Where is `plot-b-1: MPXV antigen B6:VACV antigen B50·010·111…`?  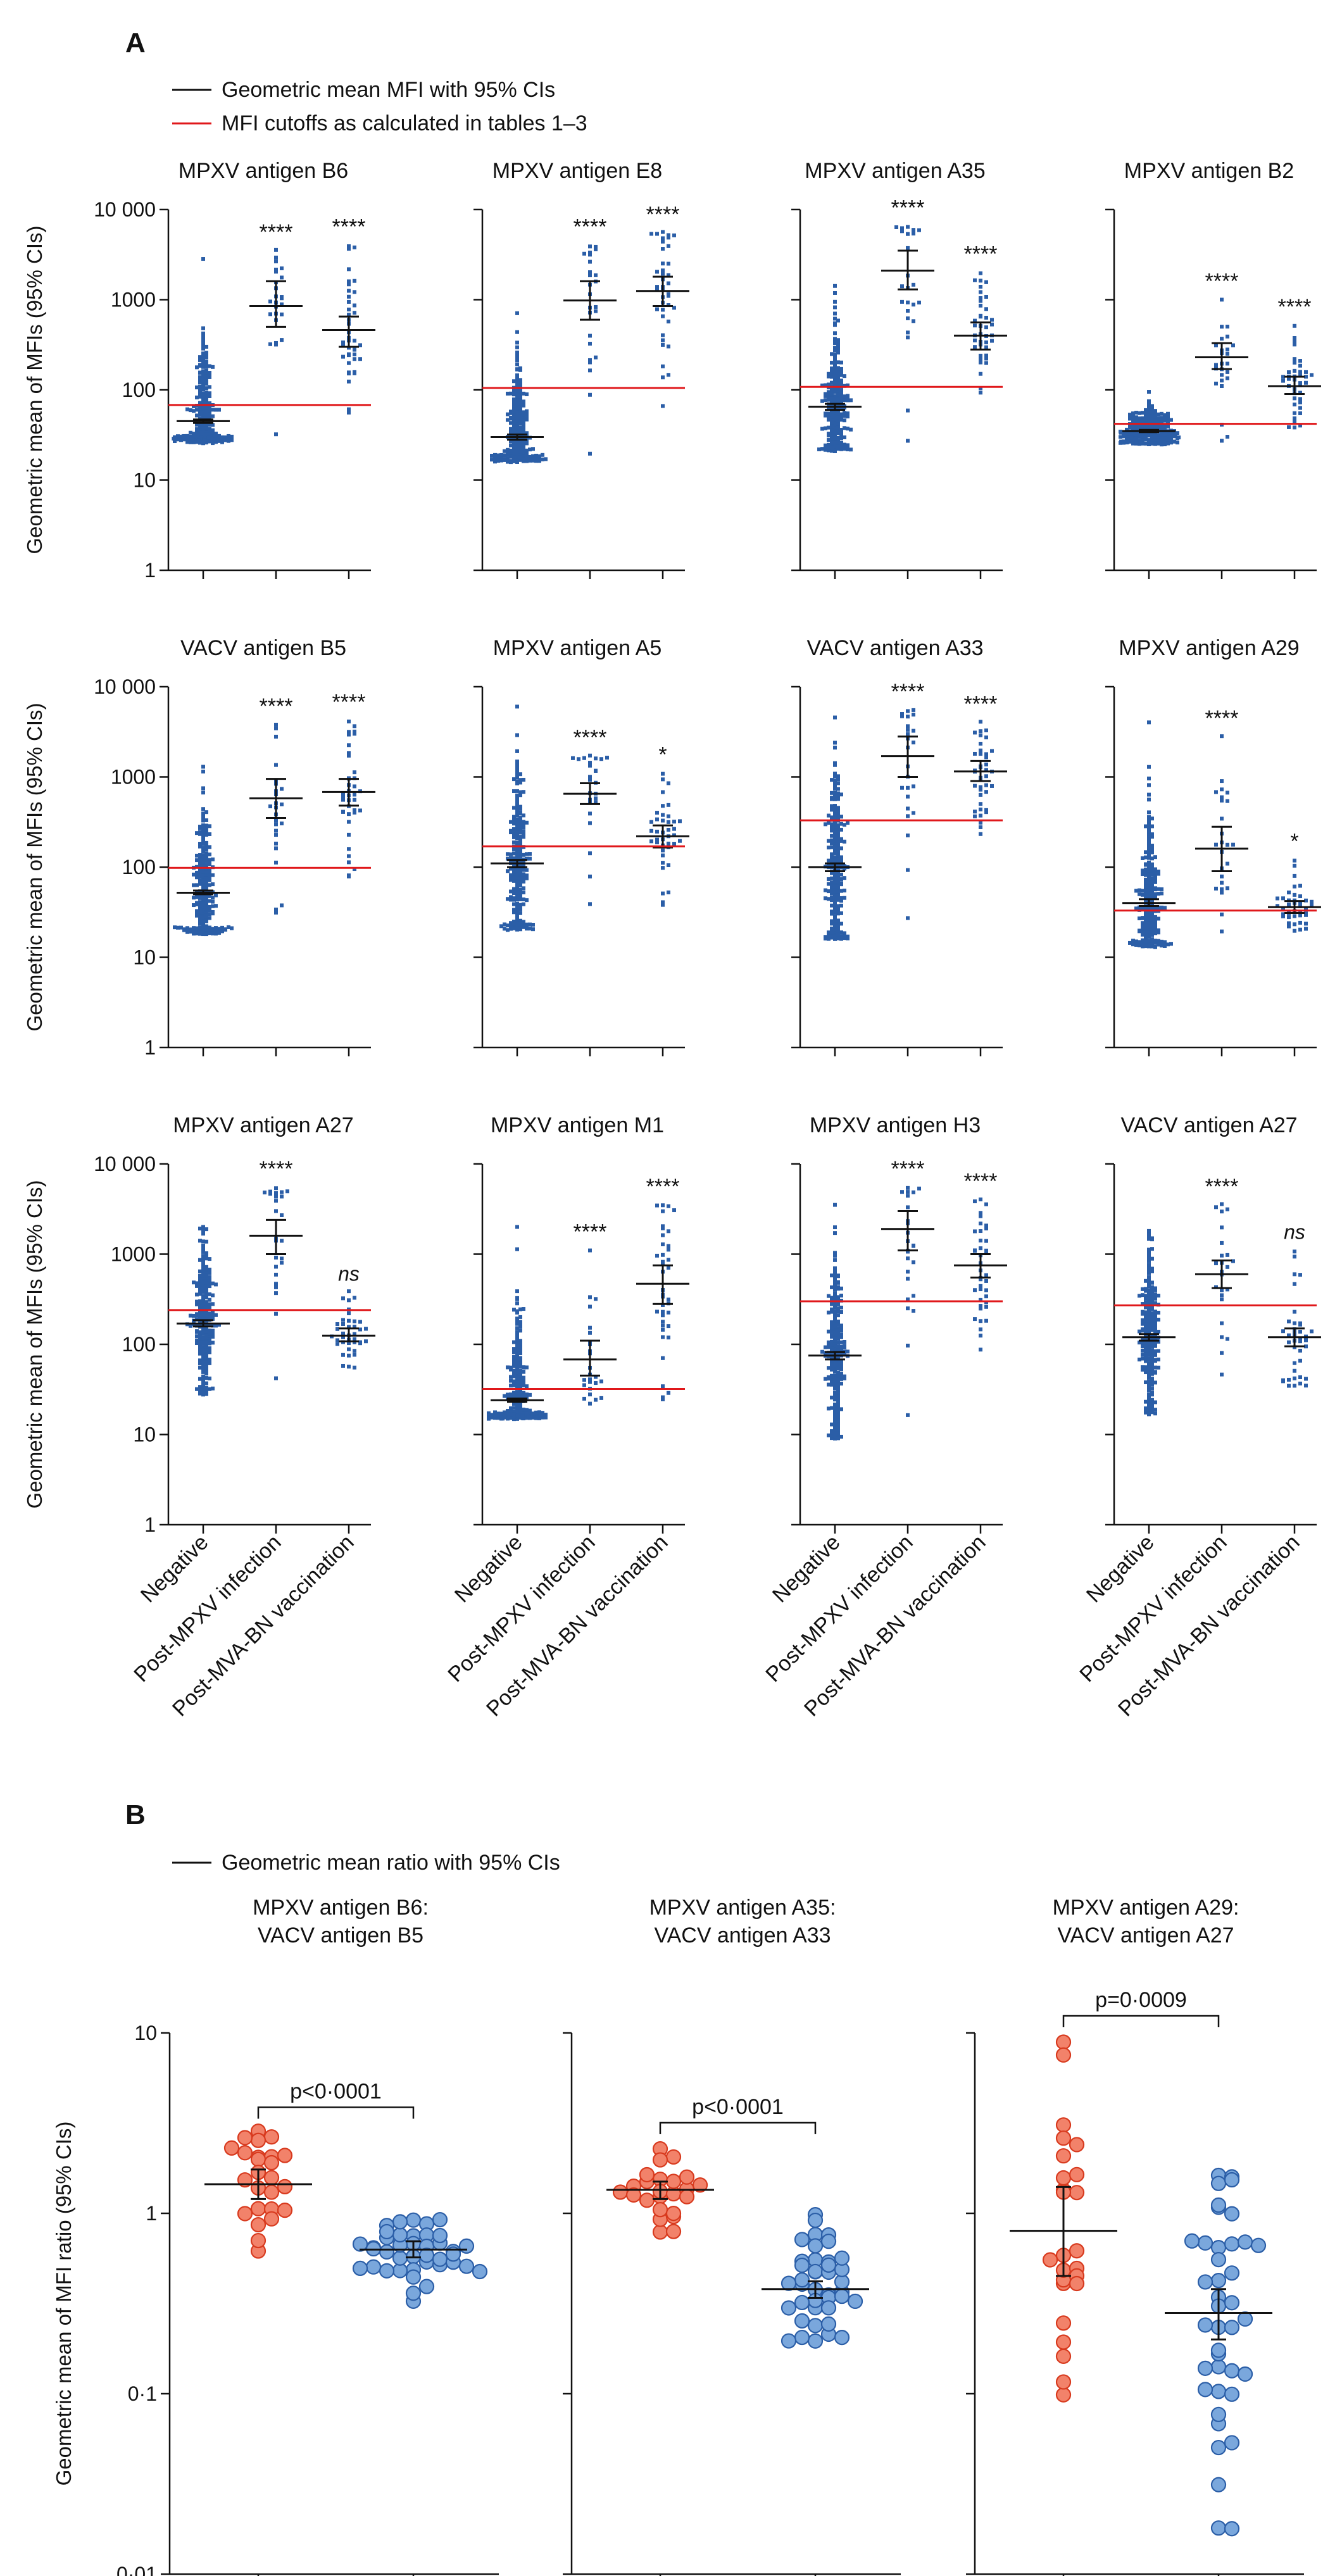 plot-b-1: MPXV antigen B6:VACV antigen B50·010·111… is located at coordinates (276, 2236).